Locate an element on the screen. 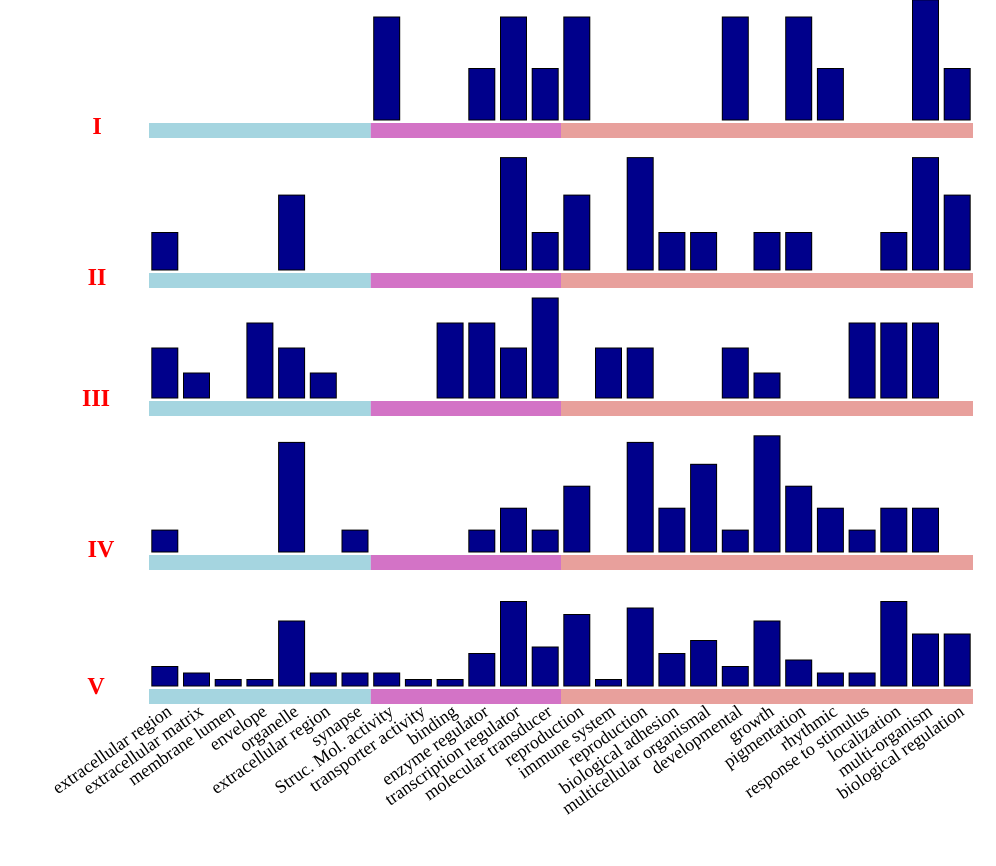  panel-label: I is located at coordinates (96, 127).